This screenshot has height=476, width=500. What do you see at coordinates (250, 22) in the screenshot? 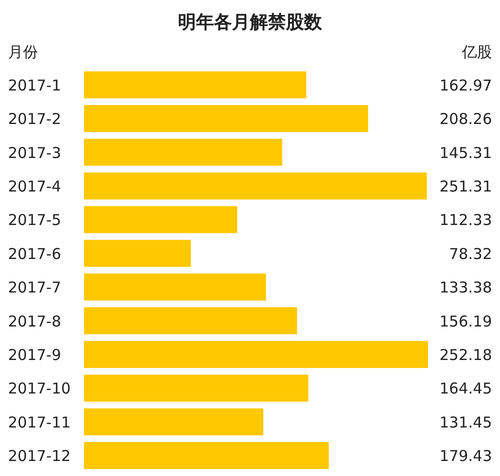
I see `title: 明年各月解禁股数` at bounding box center [250, 22].